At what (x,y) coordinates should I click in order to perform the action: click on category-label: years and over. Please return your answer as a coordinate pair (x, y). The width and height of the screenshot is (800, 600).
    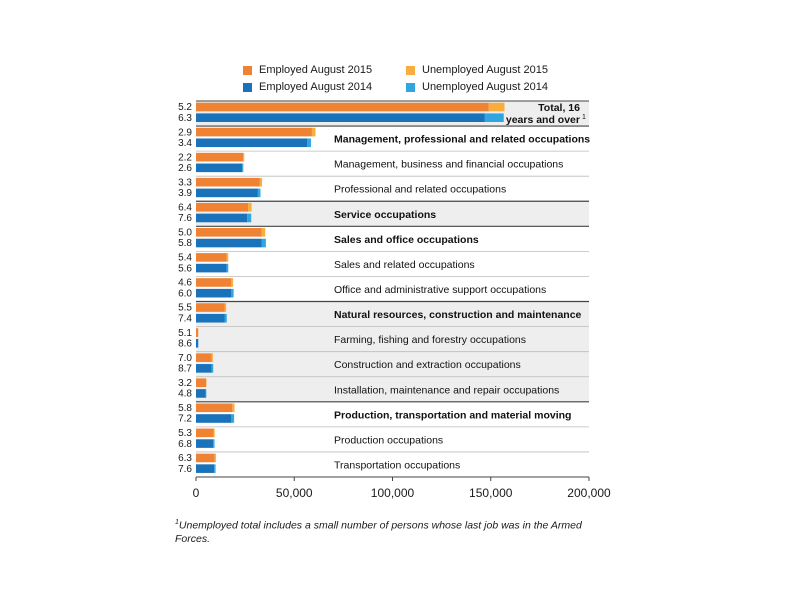
    Looking at the image, I should click on (543, 120).